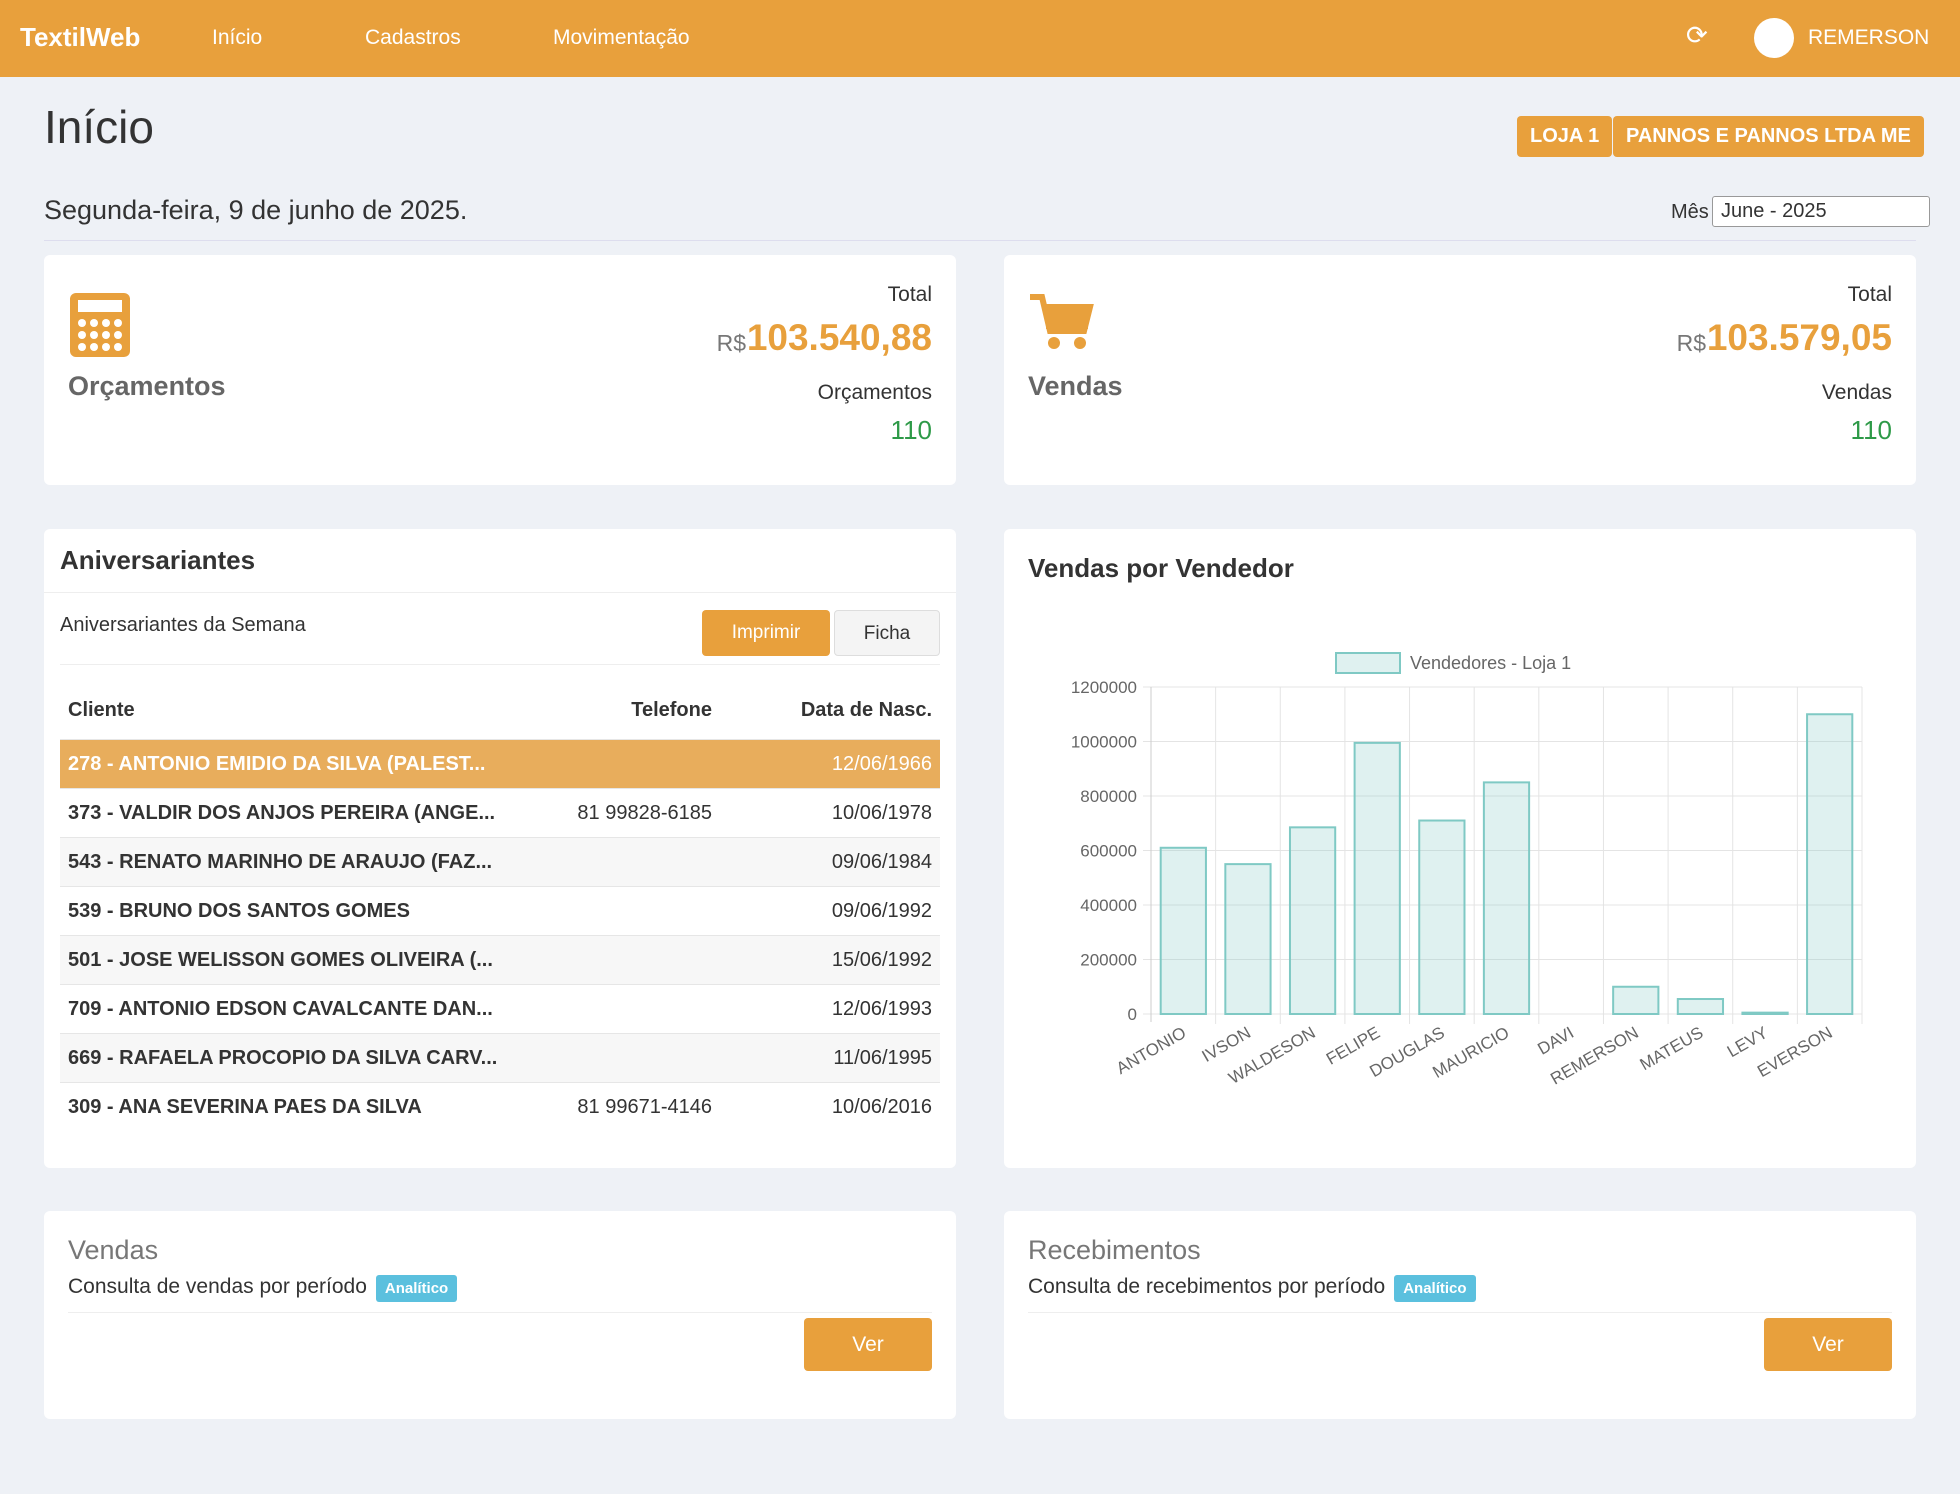 This screenshot has height=1494, width=1960. What do you see at coordinates (644, 813) in the screenshot?
I see `phone: 81 99828-6185` at bounding box center [644, 813].